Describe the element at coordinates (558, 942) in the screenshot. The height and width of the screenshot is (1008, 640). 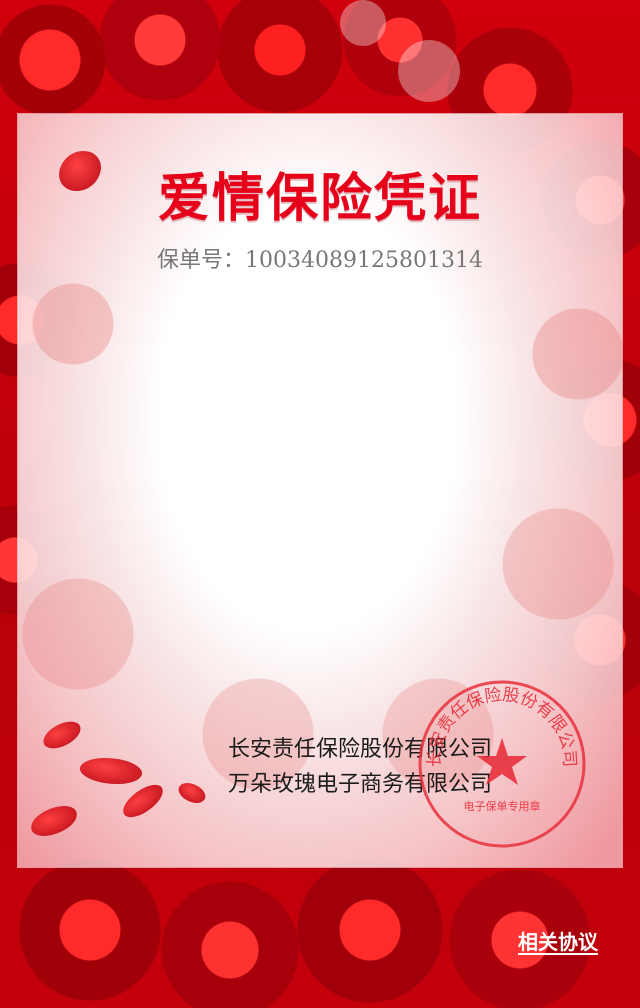
I see `related-agreement-link: 相关协议` at that location.